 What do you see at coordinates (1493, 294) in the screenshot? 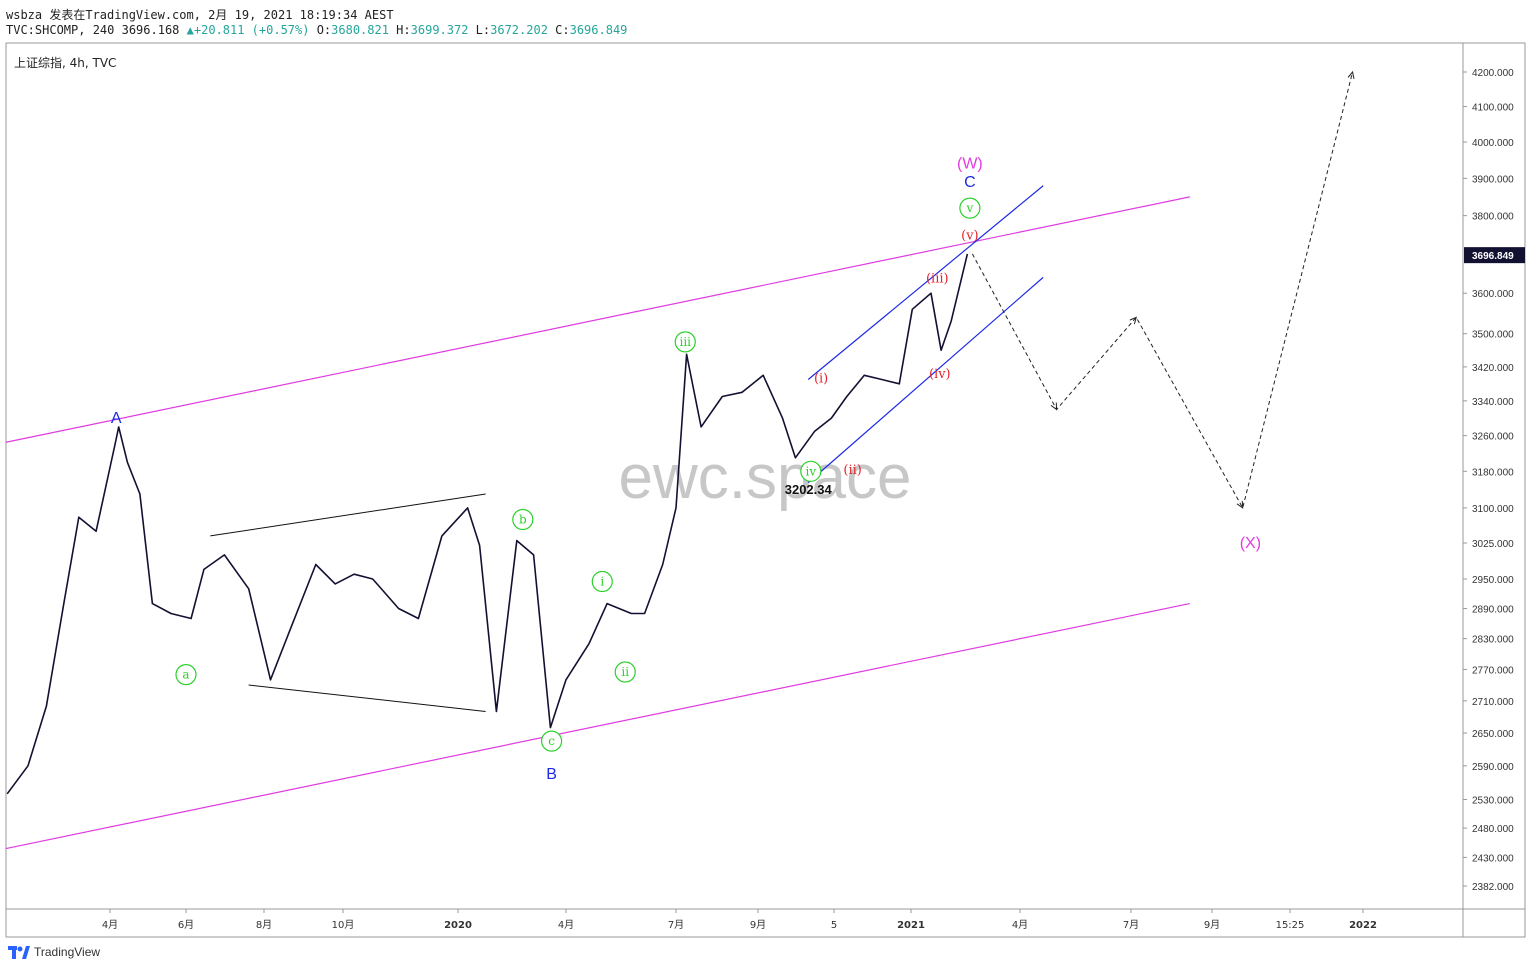
I see `y-tick-label: 3600.000` at bounding box center [1493, 294].